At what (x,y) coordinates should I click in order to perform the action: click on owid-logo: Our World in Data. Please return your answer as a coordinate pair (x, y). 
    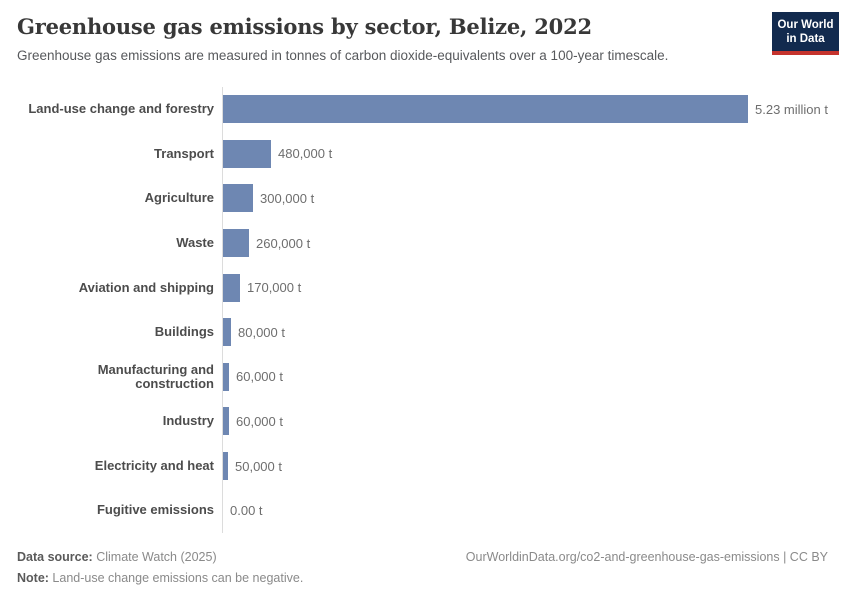
    Looking at the image, I should click on (805, 33).